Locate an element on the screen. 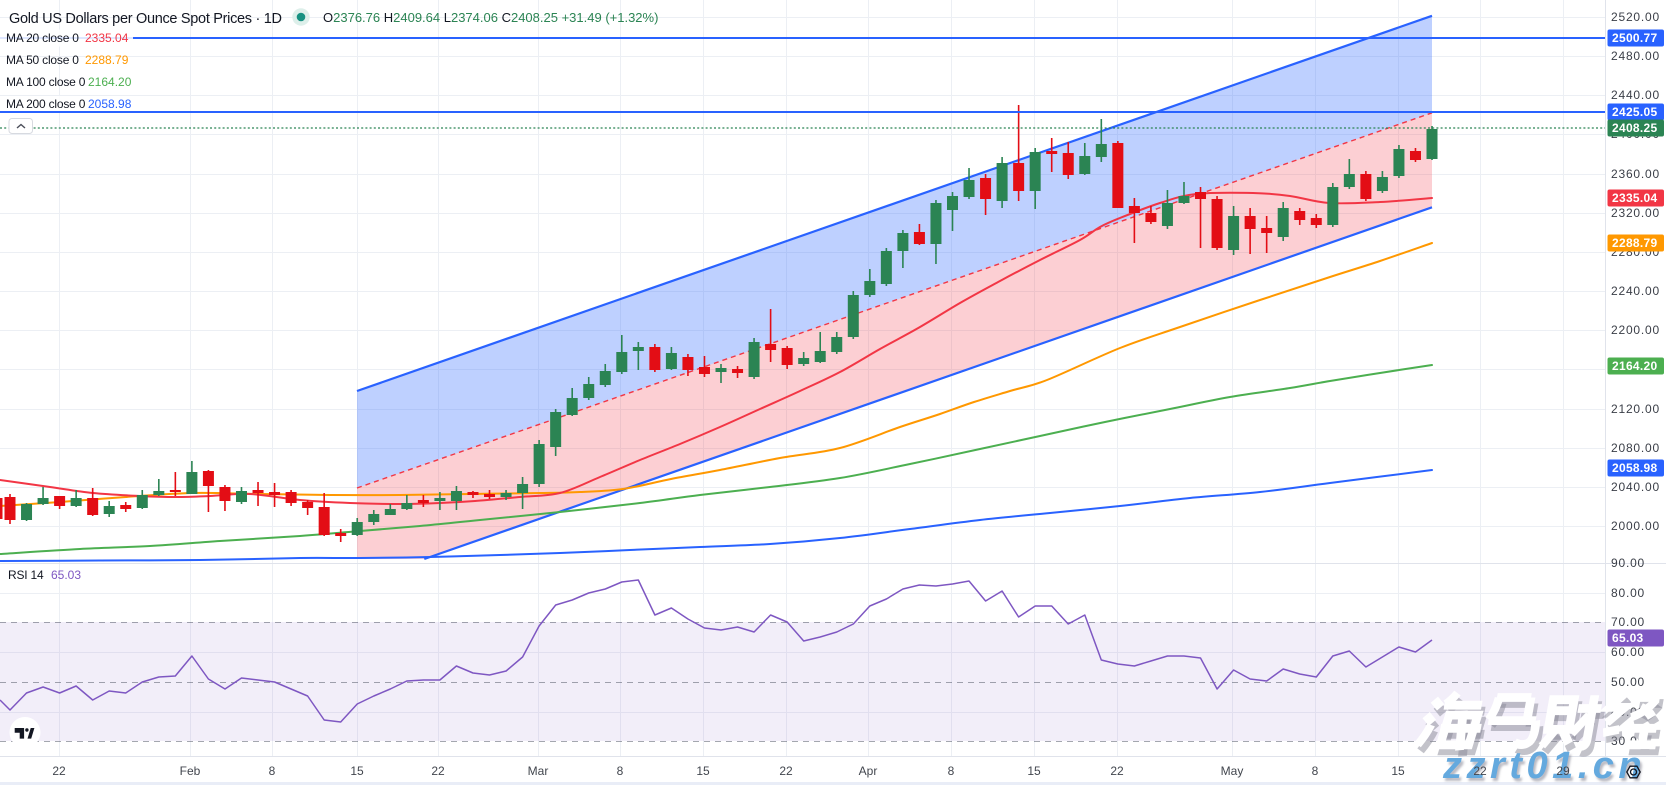 This screenshot has height=785, width=1666. svg-text: MA 100 close 0 is located at coordinates (46, 82).